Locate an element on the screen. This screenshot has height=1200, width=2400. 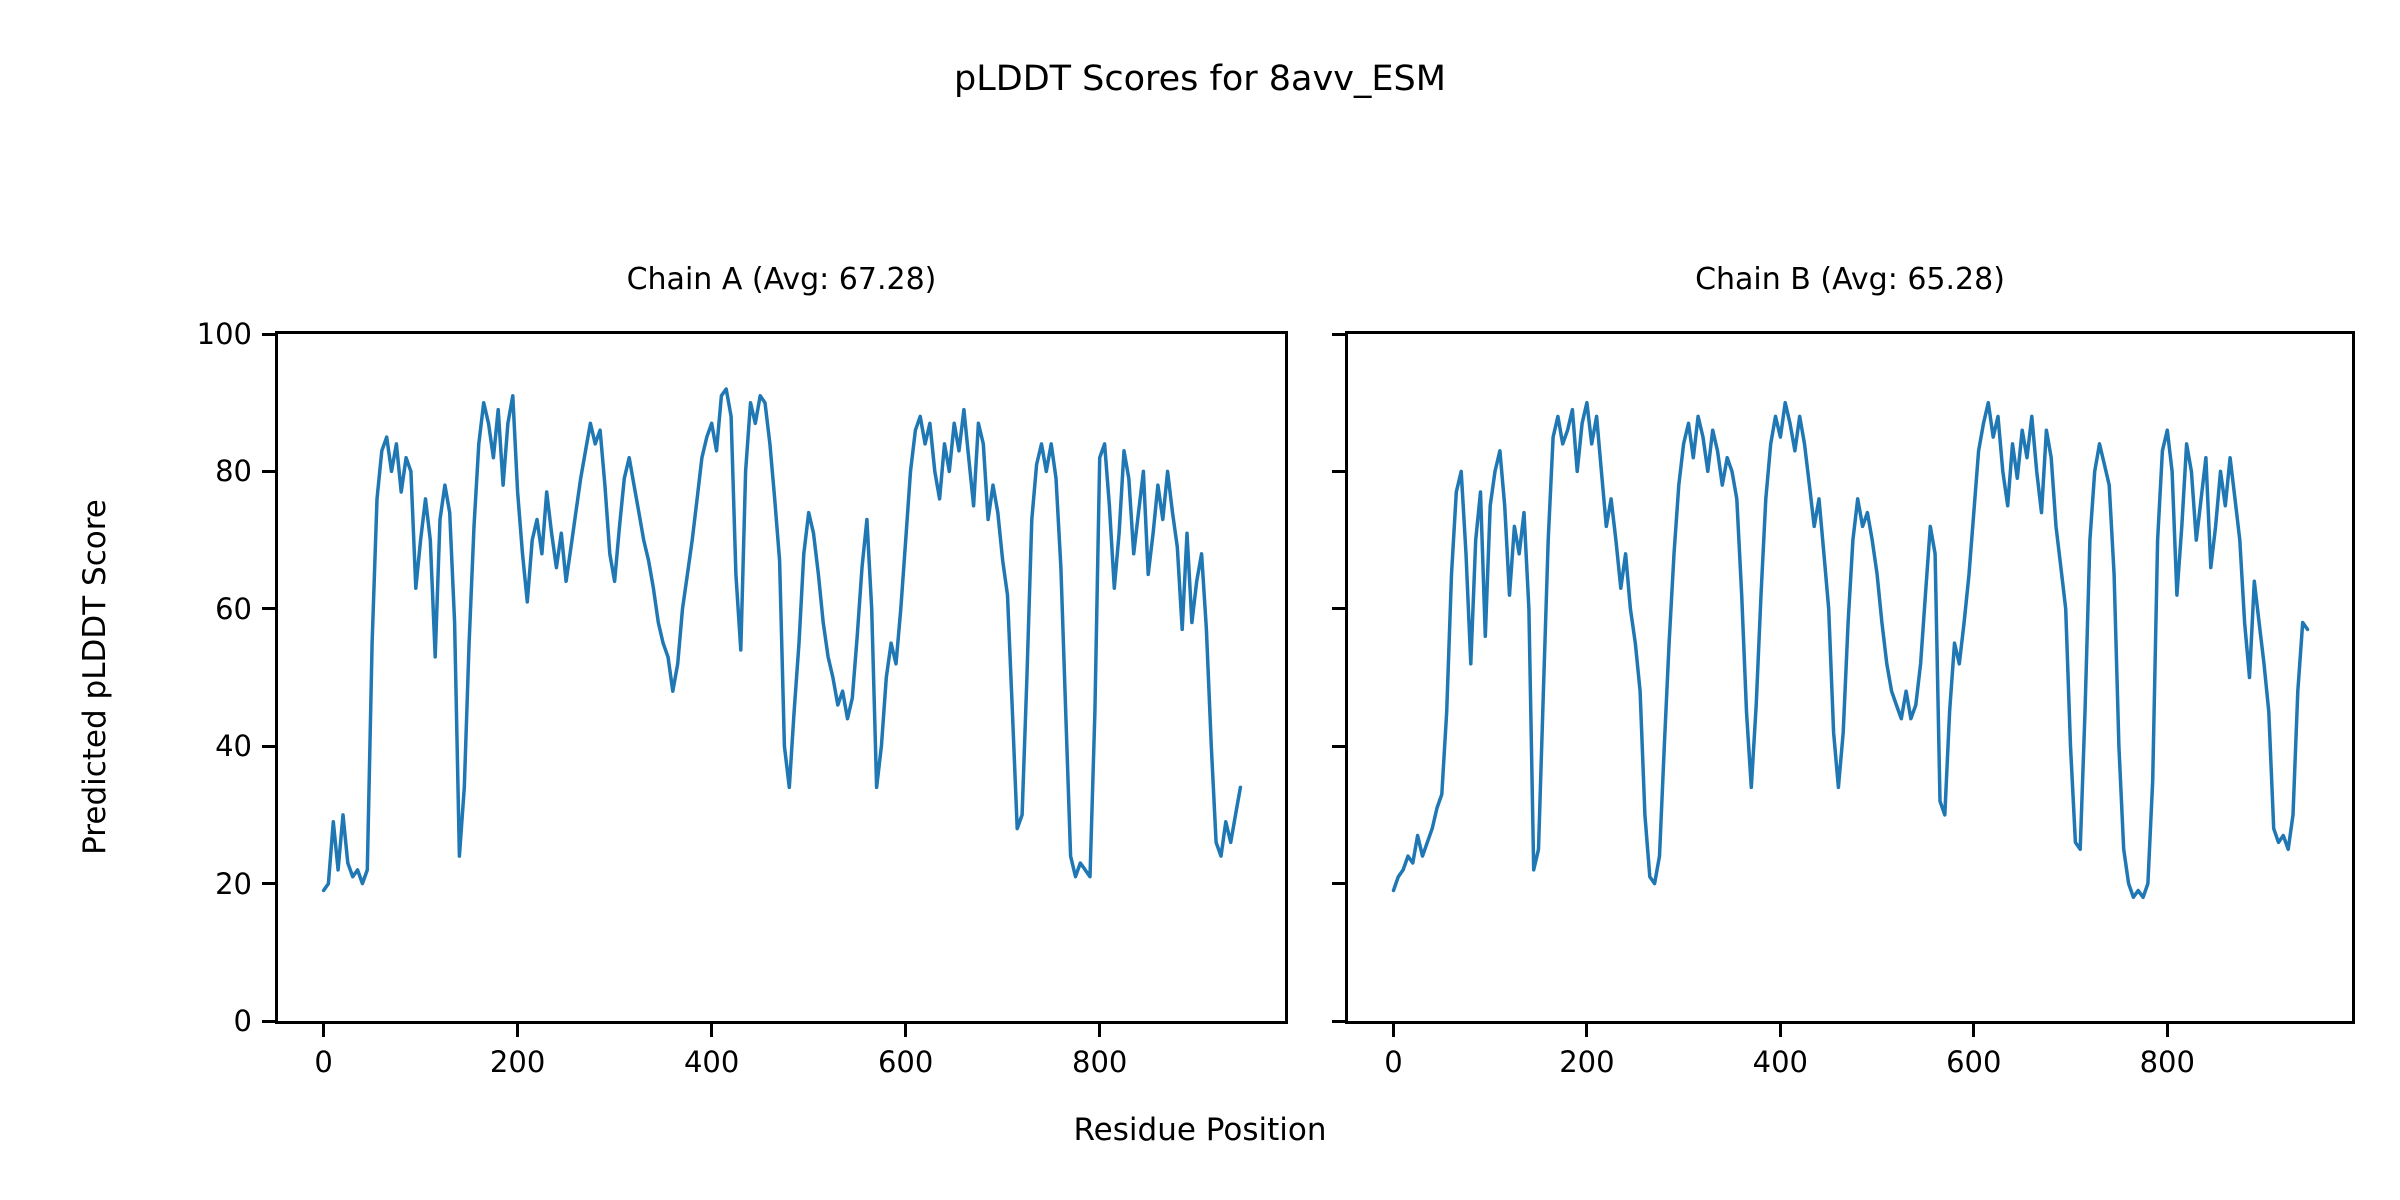
y-tick-label: 0 is located at coordinates (242, 1021).